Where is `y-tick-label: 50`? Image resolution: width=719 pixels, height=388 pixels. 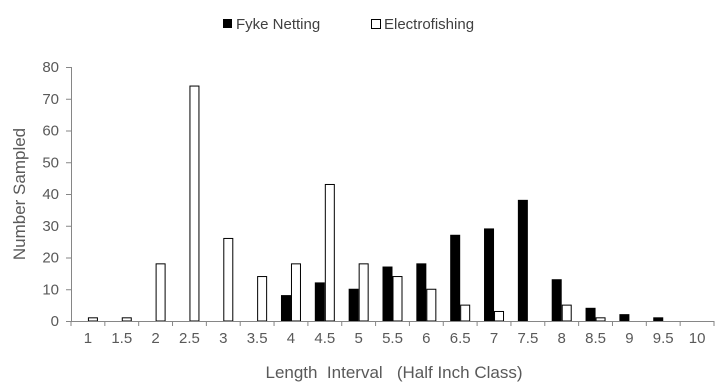
y-tick-label: 50 is located at coordinates (50, 162).